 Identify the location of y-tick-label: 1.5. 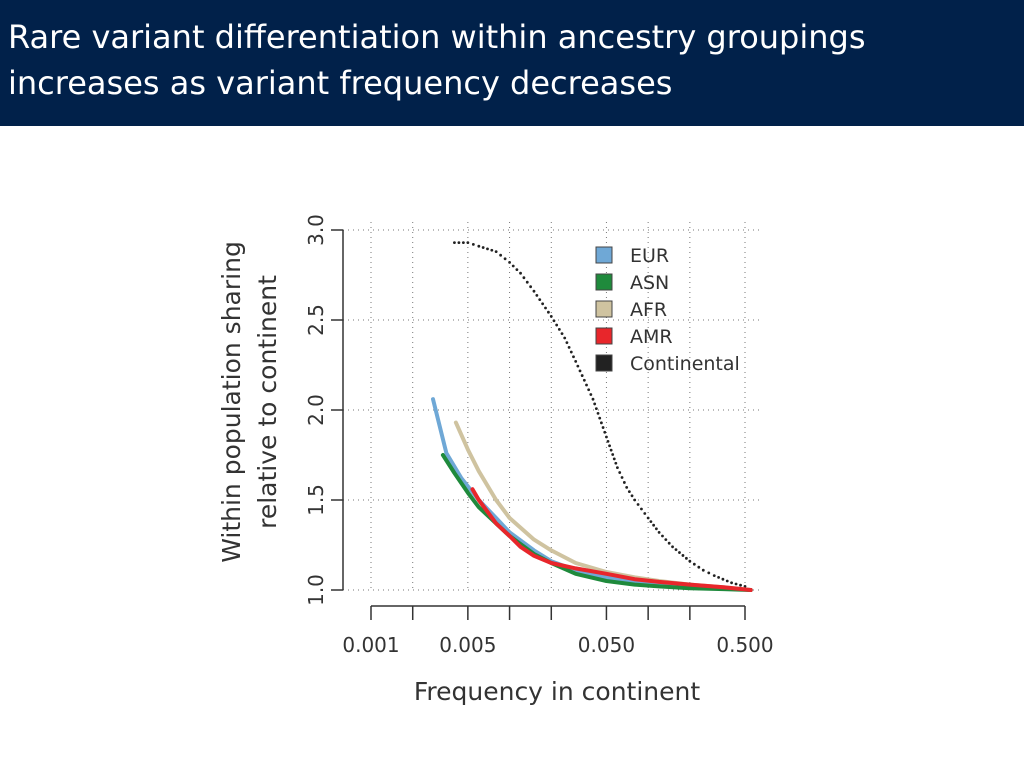
(316, 500).